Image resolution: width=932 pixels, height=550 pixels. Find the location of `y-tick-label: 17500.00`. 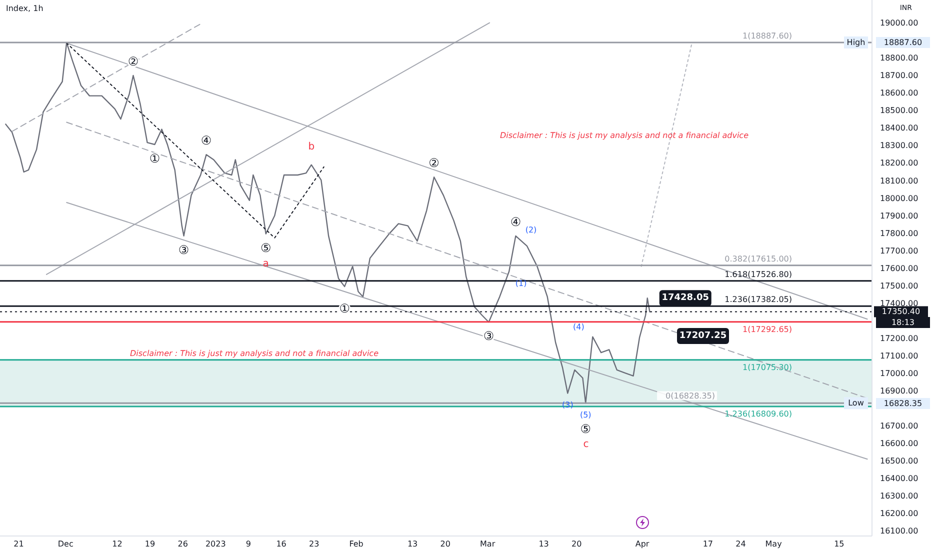

y-tick-label: 17500.00 is located at coordinates (899, 285).